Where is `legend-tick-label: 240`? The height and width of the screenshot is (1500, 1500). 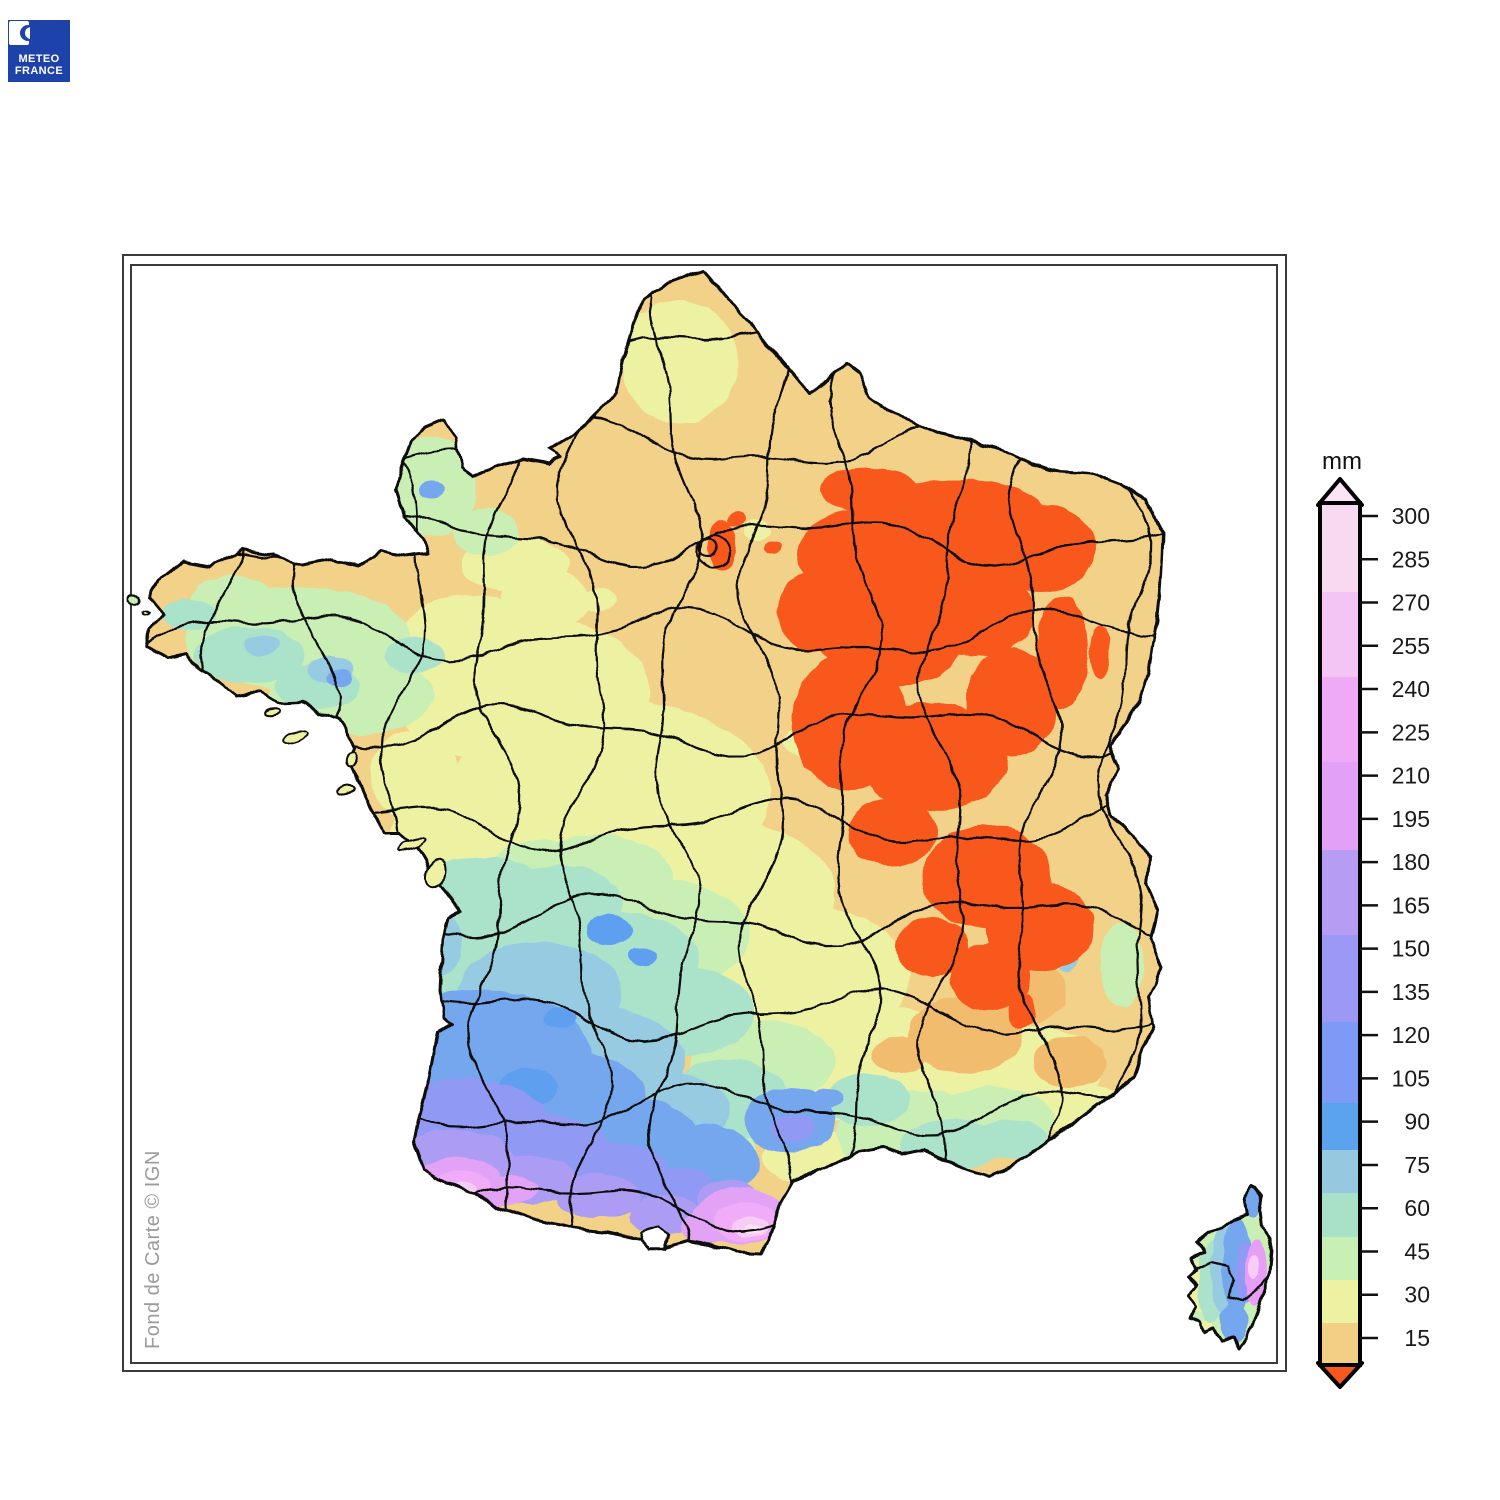 legend-tick-label: 240 is located at coordinates (1411, 689).